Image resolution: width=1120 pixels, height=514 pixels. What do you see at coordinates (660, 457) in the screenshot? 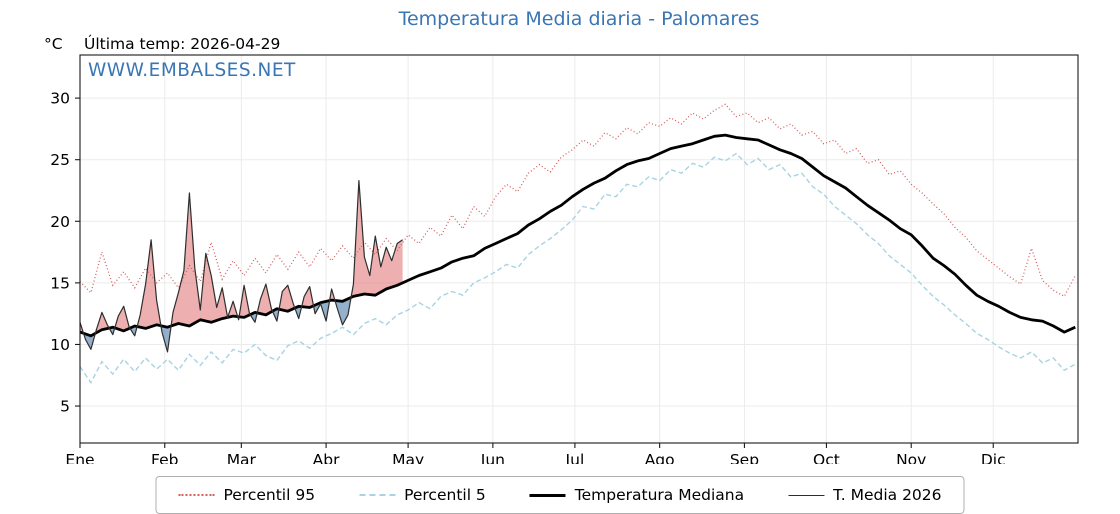
I see `x-tick-label: Ago` at bounding box center [660, 457].